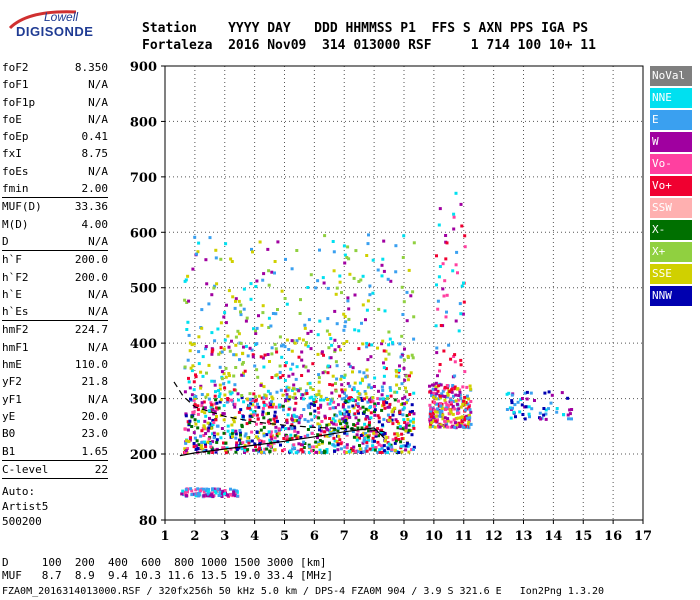 The width and height of the screenshot is (700, 600). What do you see at coordinates (91, 207) in the screenshot?
I see `param-value: 33.36` at bounding box center [91, 207].